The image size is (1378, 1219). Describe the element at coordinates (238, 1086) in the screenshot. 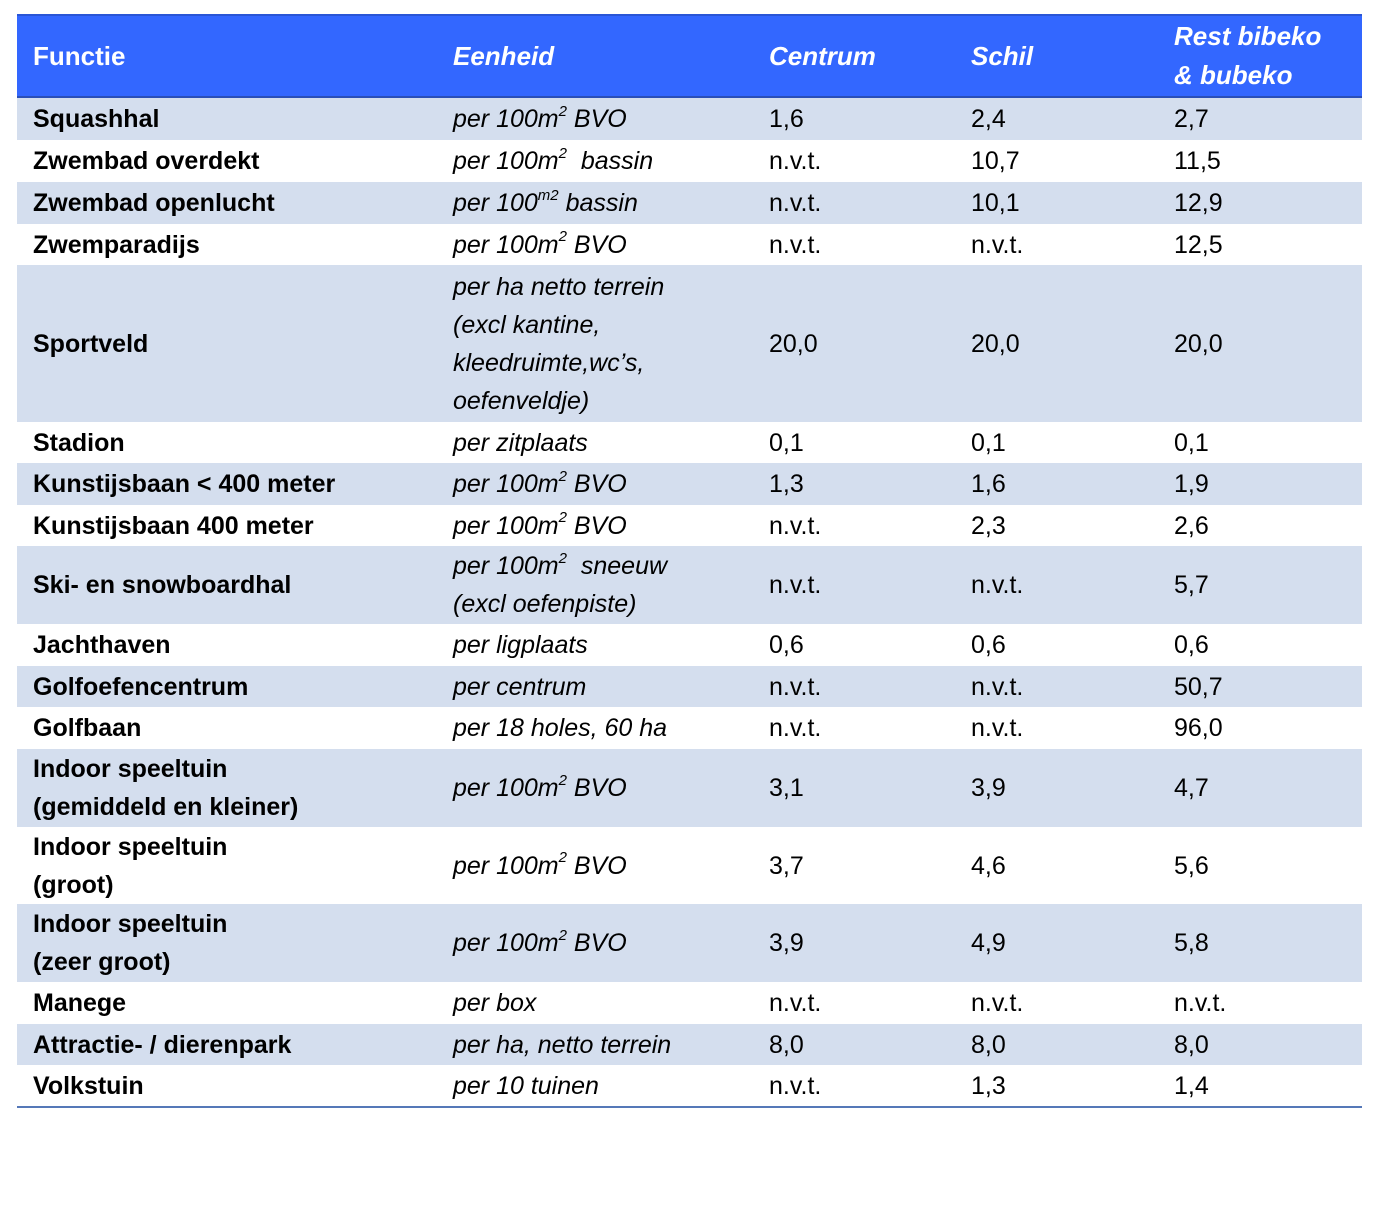

I see `cell-functie: Volkstuin` at that location.